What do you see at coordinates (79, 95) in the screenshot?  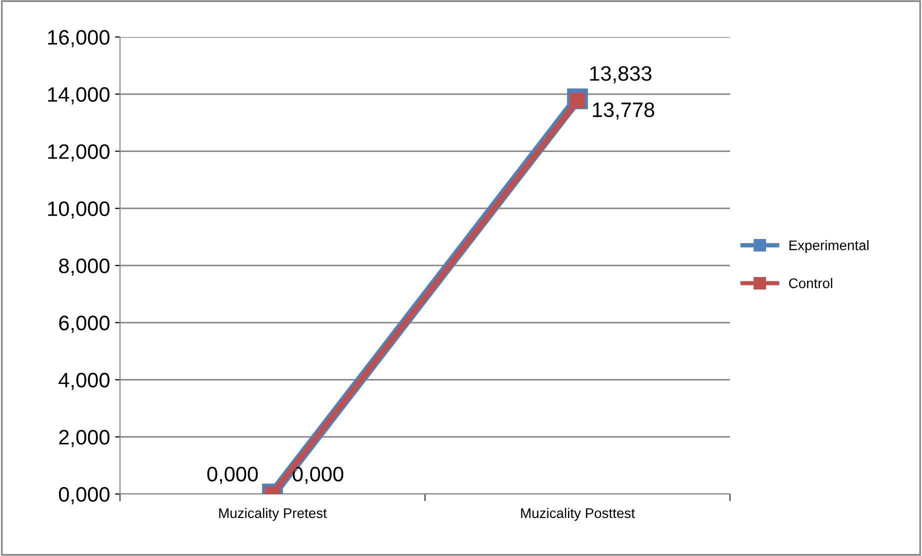 I see `y-tick-label: 14,000` at bounding box center [79, 95].